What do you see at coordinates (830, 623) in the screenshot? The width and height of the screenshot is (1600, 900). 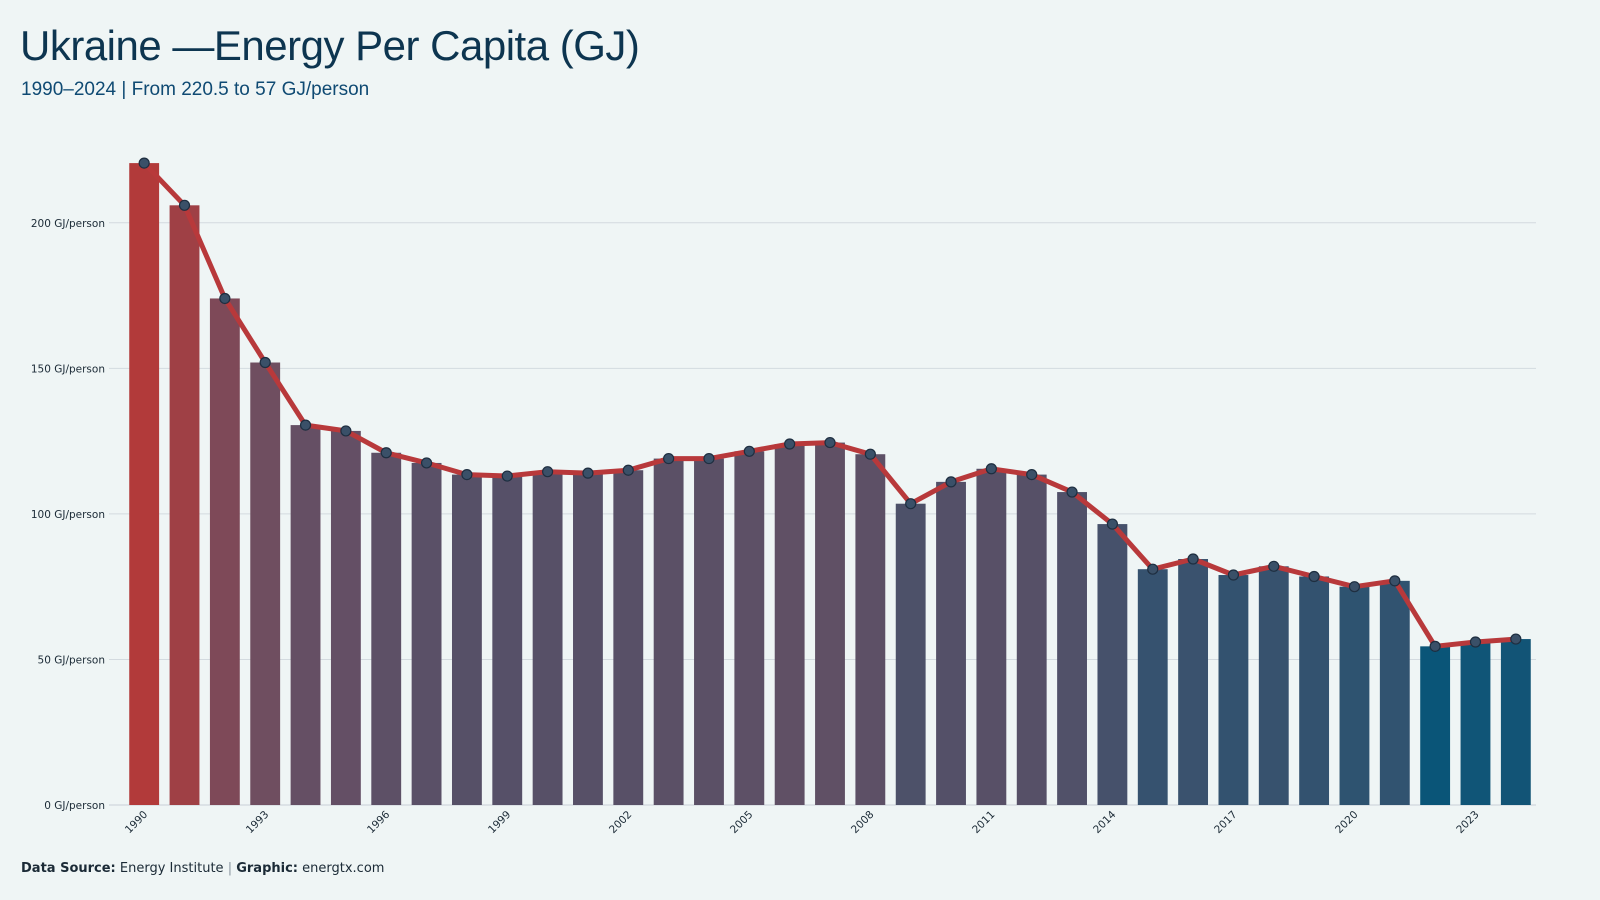 I see `bar-2007` at bounding box center [830, 623].